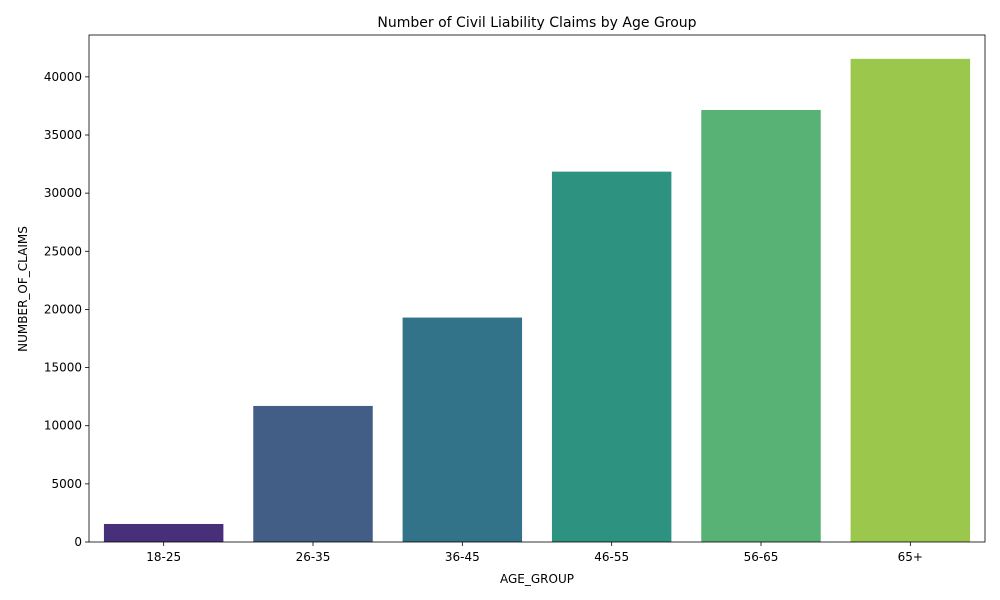  Describe the element at coordinates (23, 289) in the screenshot. I see `y-axis-label: NUMBER_OF_CLAIMS` at that location.